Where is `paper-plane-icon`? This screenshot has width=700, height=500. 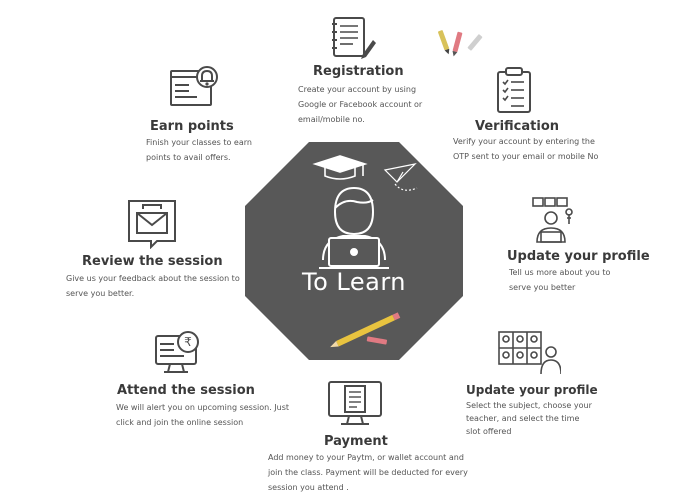 paper-plane-icon is located at coordinates (400, 177).